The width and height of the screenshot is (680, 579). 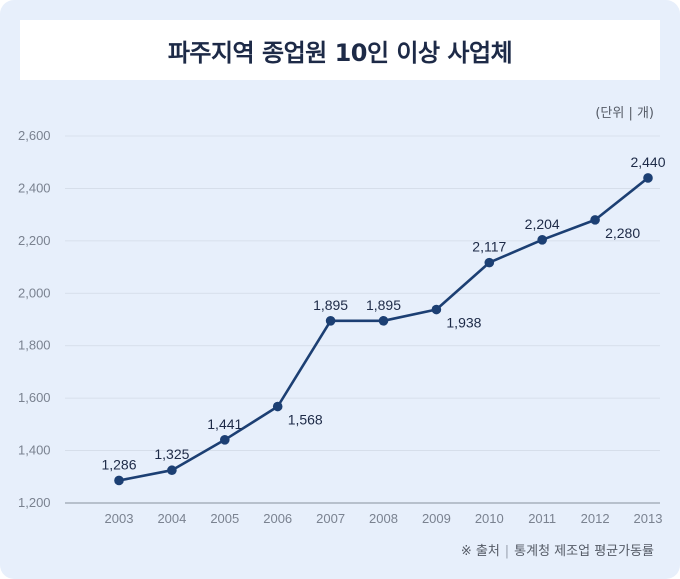 I want to click on y-tick-label: 1,400, so click(x=34, y=450).